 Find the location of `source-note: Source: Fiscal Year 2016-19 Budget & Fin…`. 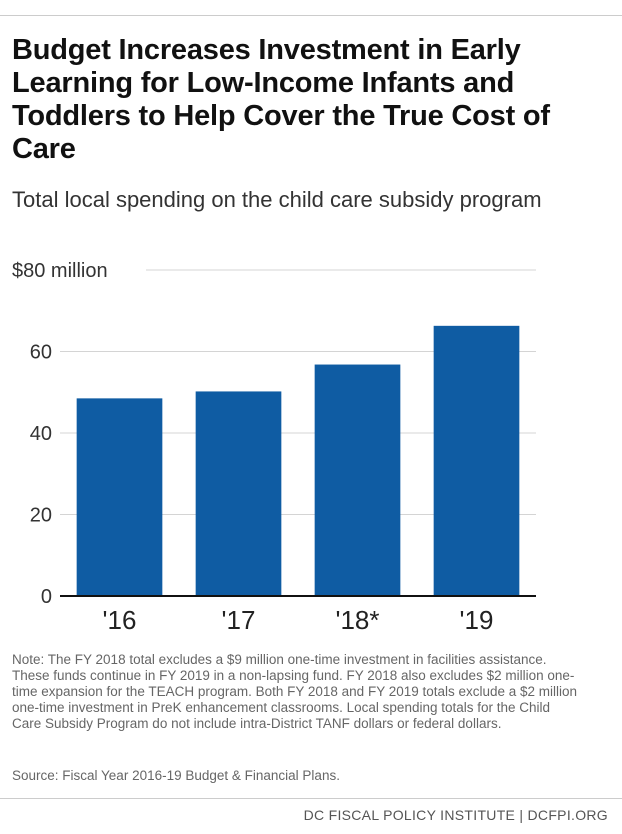

source-note: Source: Fiscal Year 2016-19 Budget & Fin… is located at coordinates (176, 775).